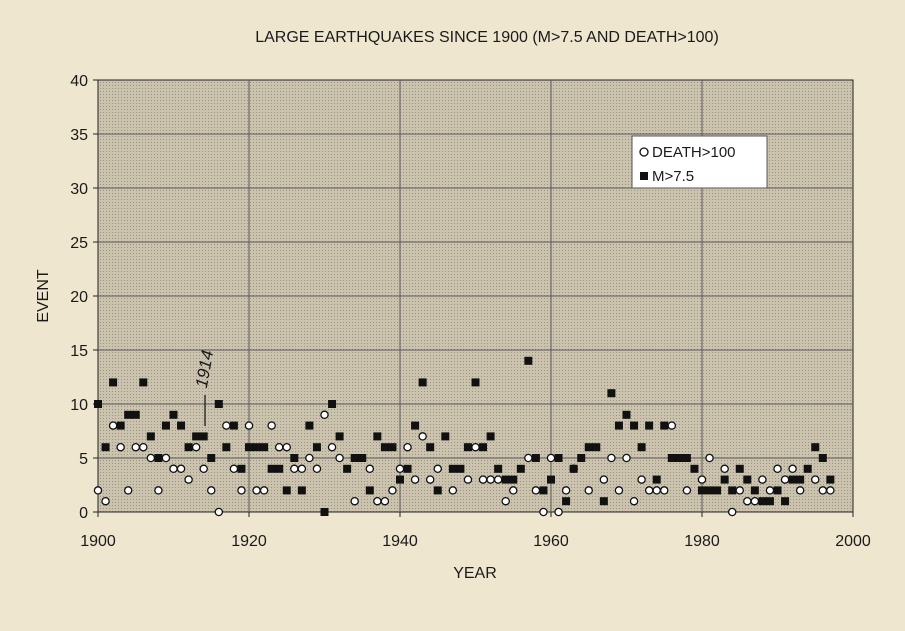 The image size is (905, 631). Describe the element at coordinates (83, 459) in the screenshot. I see `y-tick-label: 5` at that location.